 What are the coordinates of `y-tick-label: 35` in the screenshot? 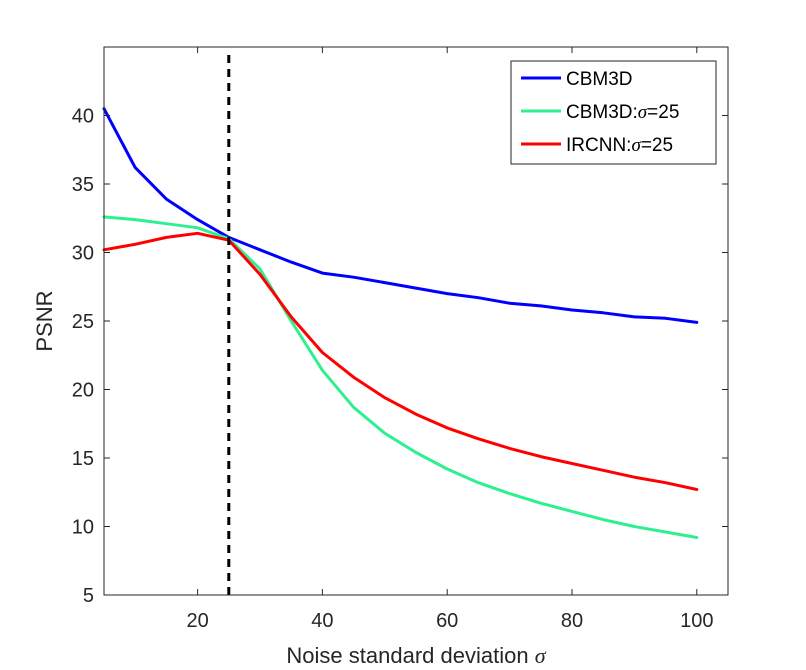 It's located at (83, 185).